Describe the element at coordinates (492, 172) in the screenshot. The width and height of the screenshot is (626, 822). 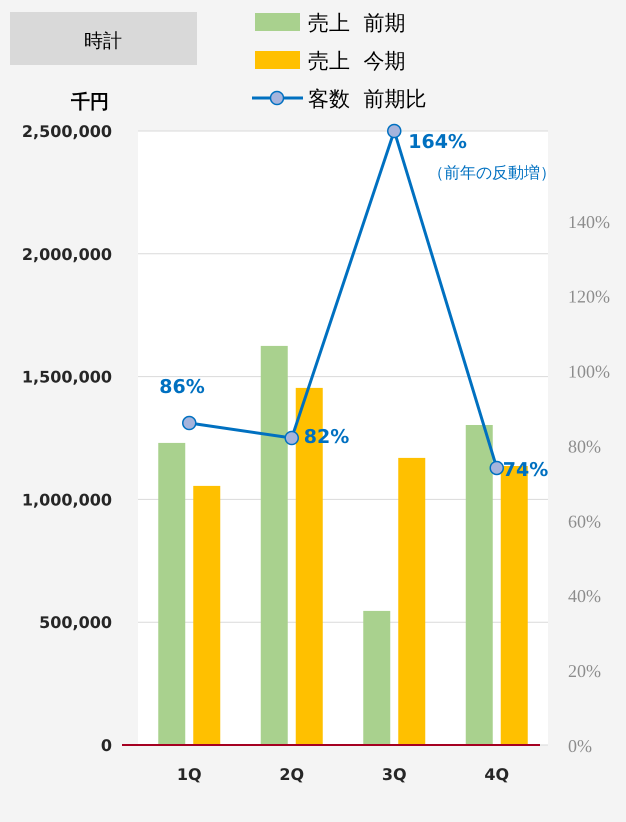
I see `annotation: （前年の反動増）` at that location.